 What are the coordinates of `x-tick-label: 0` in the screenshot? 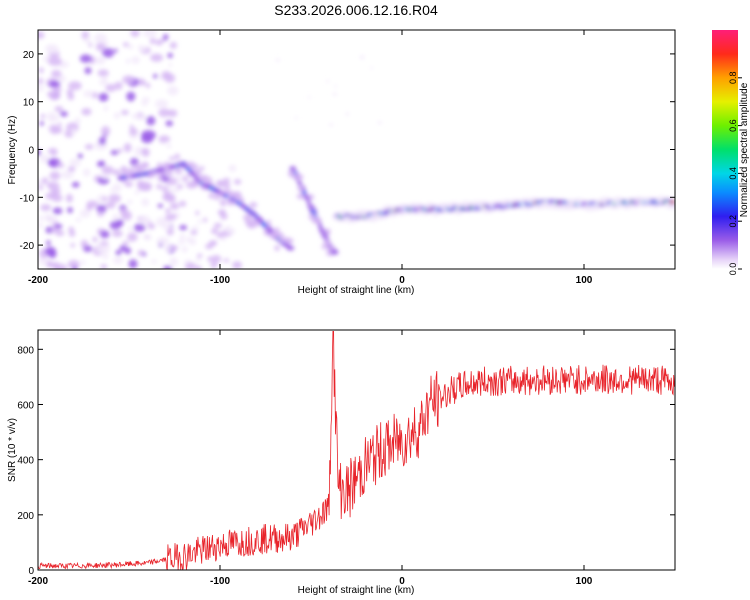 It's located at (402, 280).